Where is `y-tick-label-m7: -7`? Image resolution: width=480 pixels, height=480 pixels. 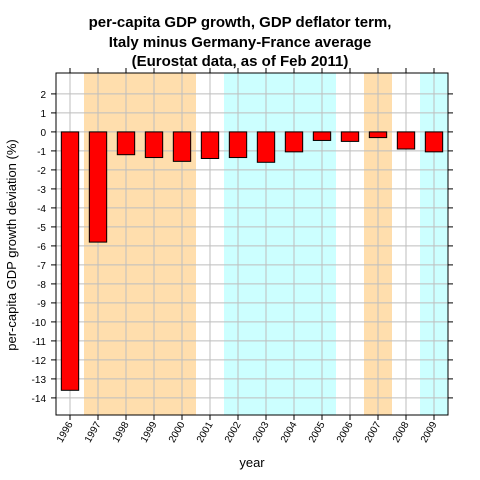
y-tick-label-m7: -7 is located at coordinates (41, 266).